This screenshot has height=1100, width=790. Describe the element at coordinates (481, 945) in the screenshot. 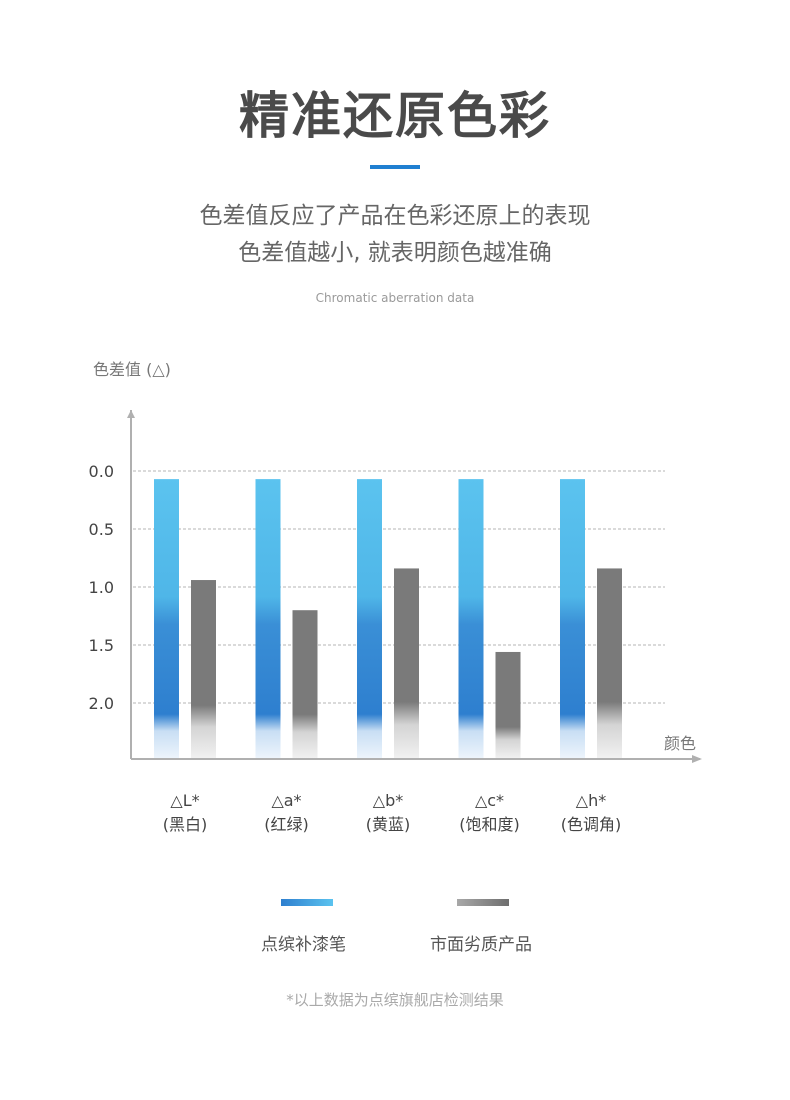

I see `legend-label-competitor: 市面劣质产品` at that location.